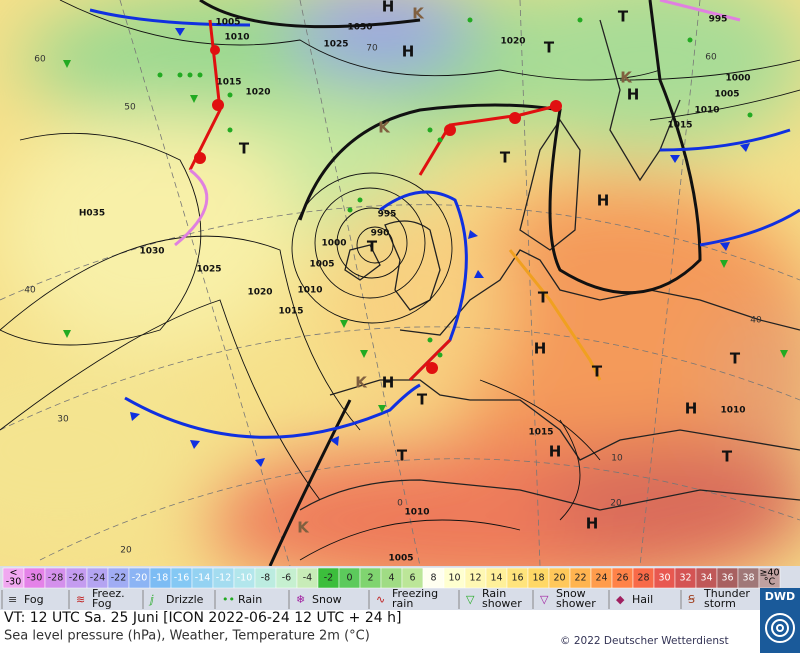  I want to click on scale-label: -4, so click(307, 578).